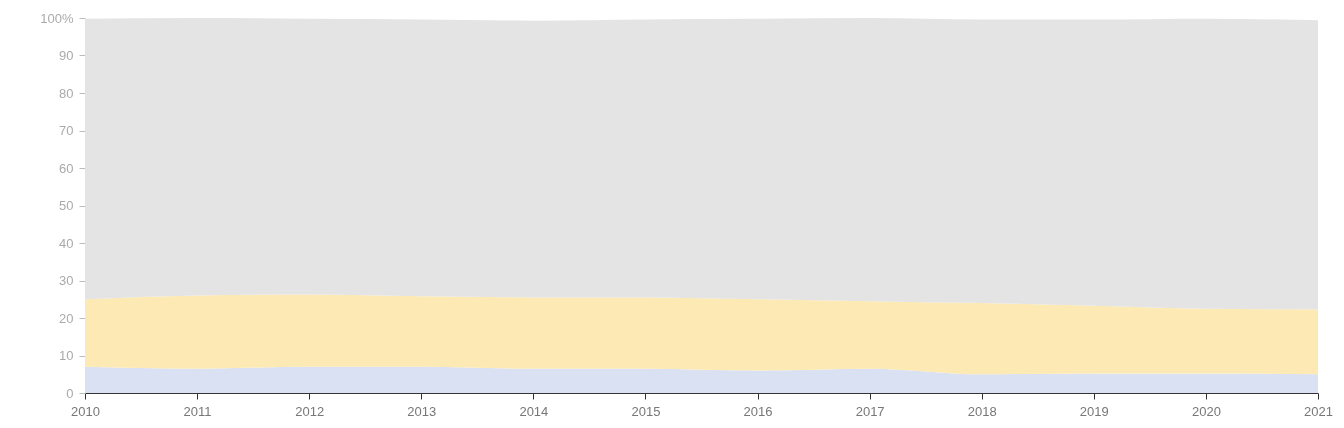 Image resolution: width=1344 pixels, height=428 pixels. What do you see at coordinates (66, 280) in the screenshot?
I see `y-tick-label: 30` at bounding box center [66, 280].